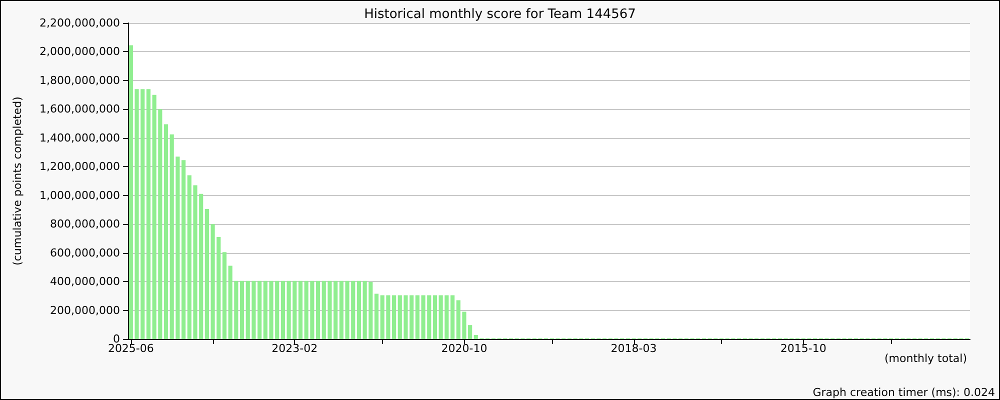 This screenshot has width=1000, height=400. Describe the element at coordinates (803, 348) in the screenshot. I see `x-tick-label: 2015-10` at that location.